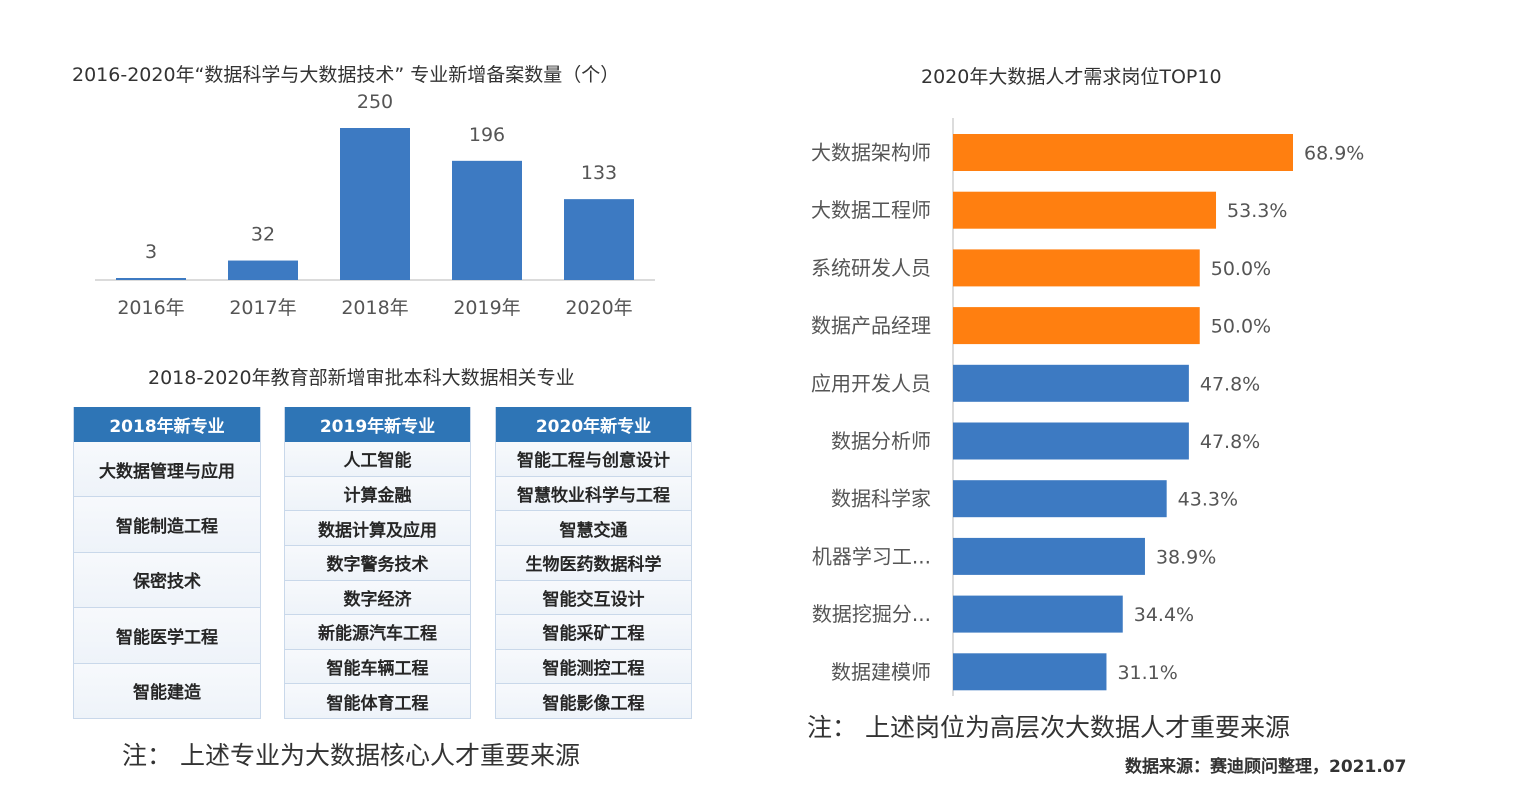 This screenshot has width=1527, height=800. What do you see at coordinates (377, 598) in the screenshot?
I see `major-cell: 数字经济` at bounding box center [377, 598].